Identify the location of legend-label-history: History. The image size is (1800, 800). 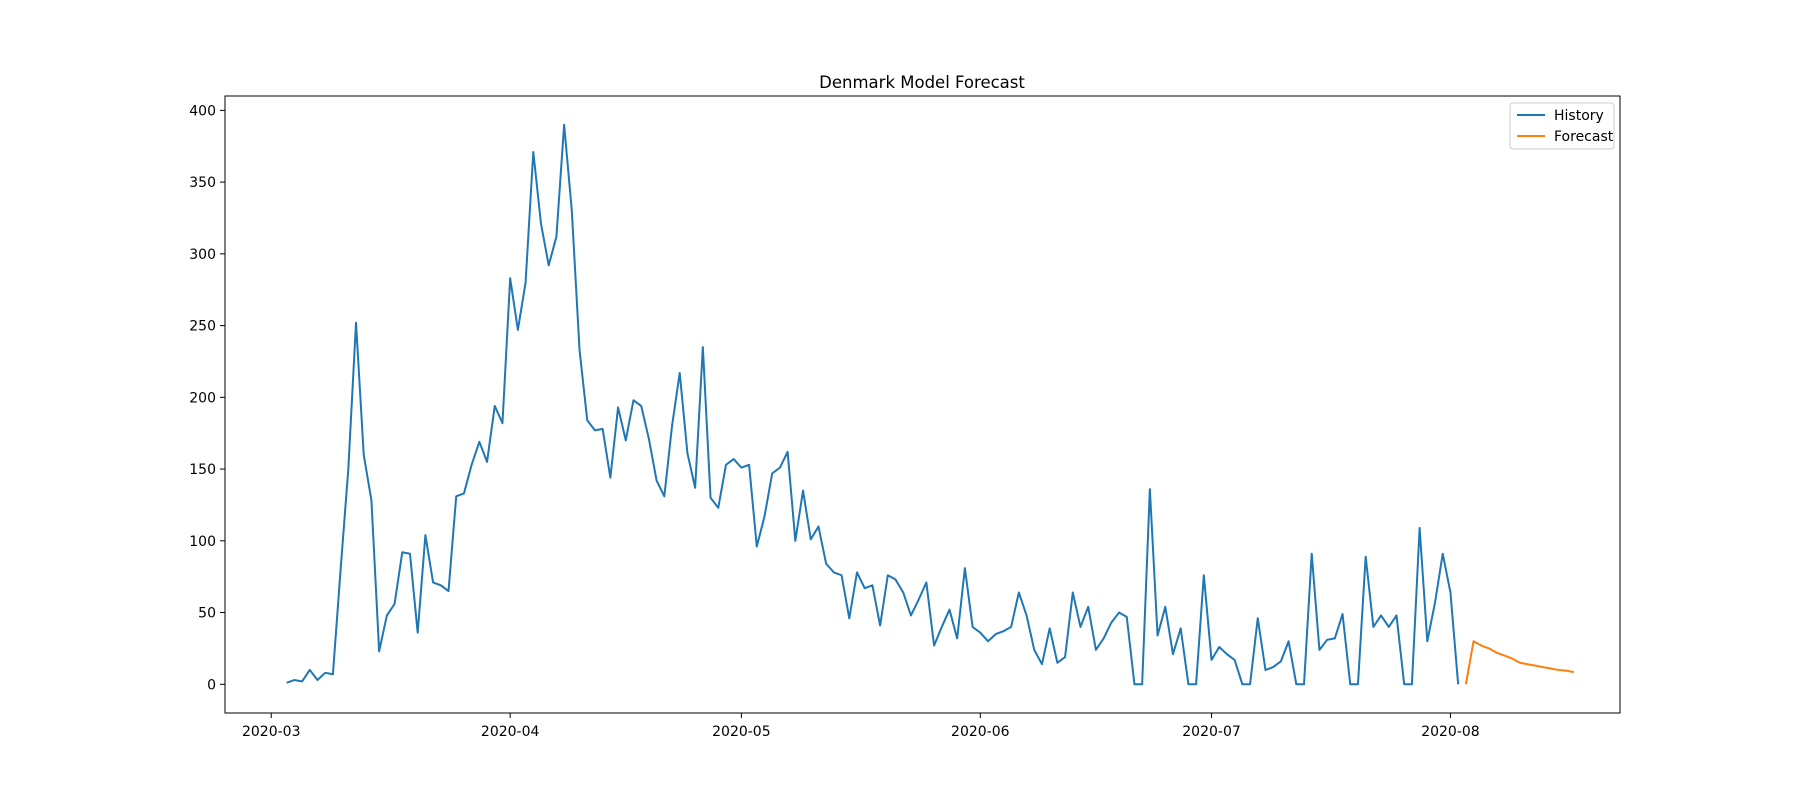
(1579, 116).